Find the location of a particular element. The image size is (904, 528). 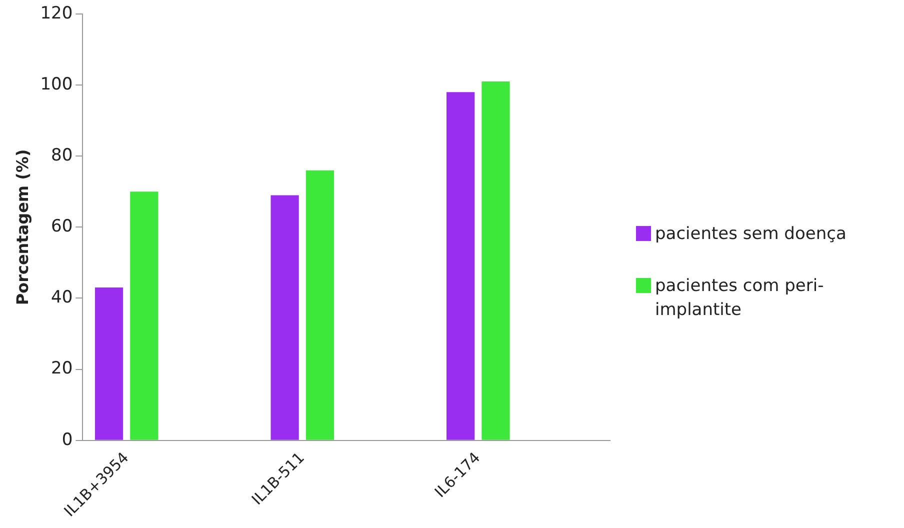

legend-label: pacientes sem doença is located at coordinates (750, 234).